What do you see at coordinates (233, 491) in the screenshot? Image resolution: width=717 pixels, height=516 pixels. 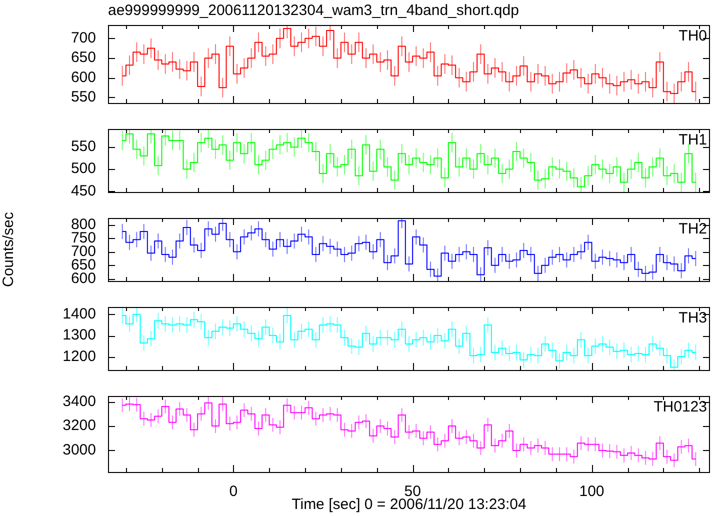 I see `x-tick-label: 0` at bounding box center [233, 491].